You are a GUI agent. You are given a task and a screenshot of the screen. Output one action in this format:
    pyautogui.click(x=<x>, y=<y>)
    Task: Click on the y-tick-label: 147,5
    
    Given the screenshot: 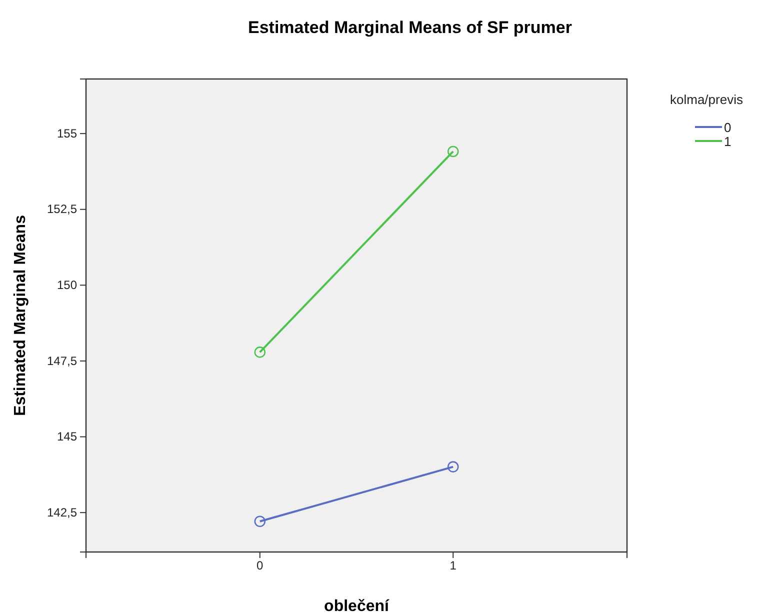 What is the action you would take?
    pyautogui.click(x=62, y=361)
    